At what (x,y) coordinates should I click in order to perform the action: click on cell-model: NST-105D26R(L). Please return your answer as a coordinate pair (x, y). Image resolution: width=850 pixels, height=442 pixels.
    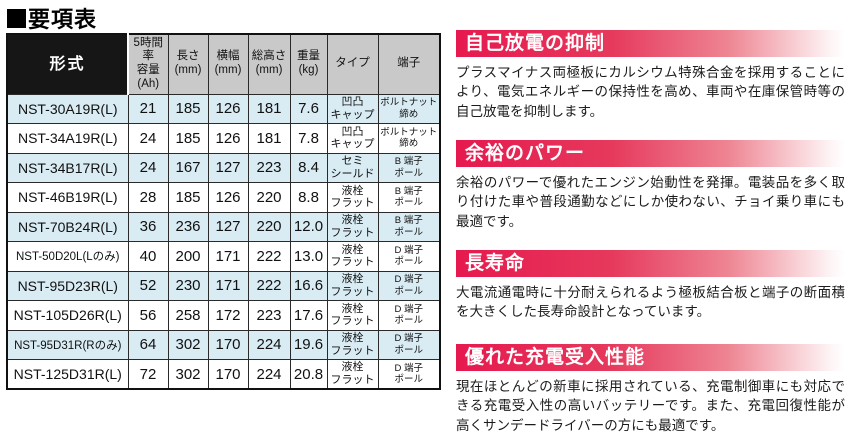
    Looking at the image, I should click on (67, 315).